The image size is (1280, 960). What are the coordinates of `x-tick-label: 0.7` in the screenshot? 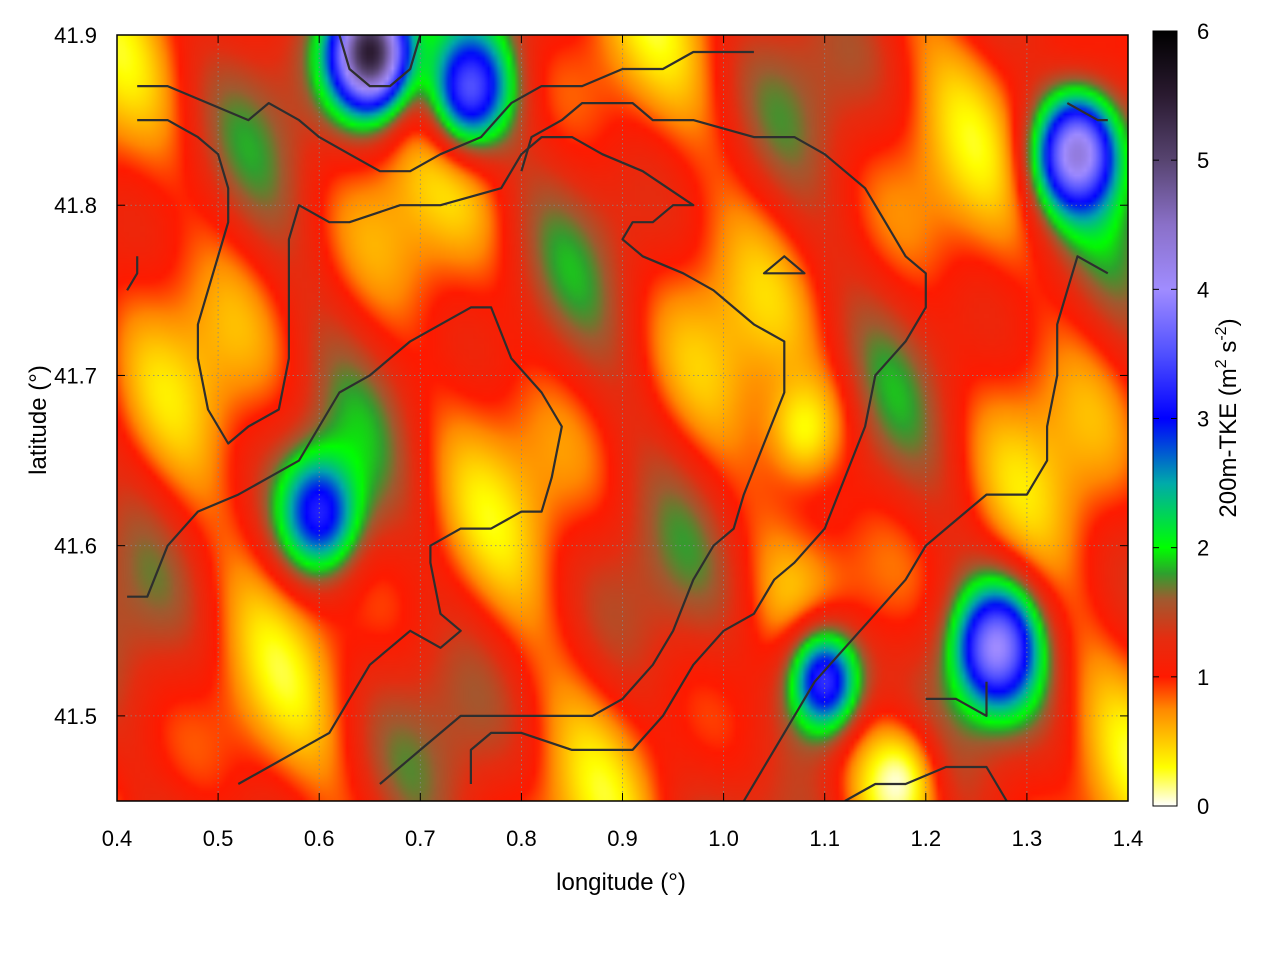 It's located at (420, 838).